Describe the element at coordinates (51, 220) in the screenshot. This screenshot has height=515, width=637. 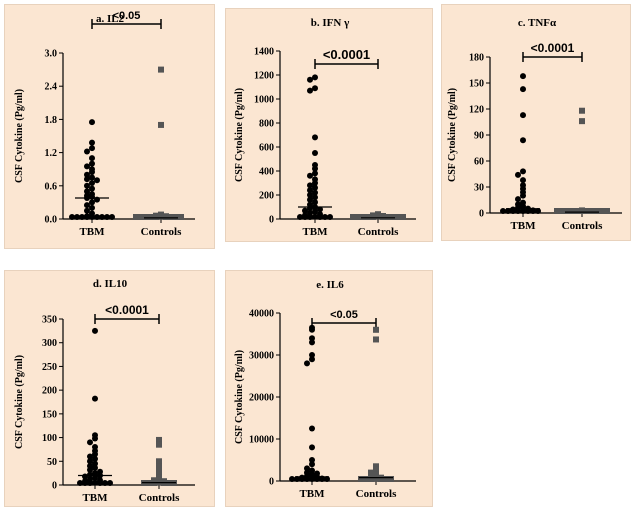
I see `y-tick-label: 0.0` at that location.